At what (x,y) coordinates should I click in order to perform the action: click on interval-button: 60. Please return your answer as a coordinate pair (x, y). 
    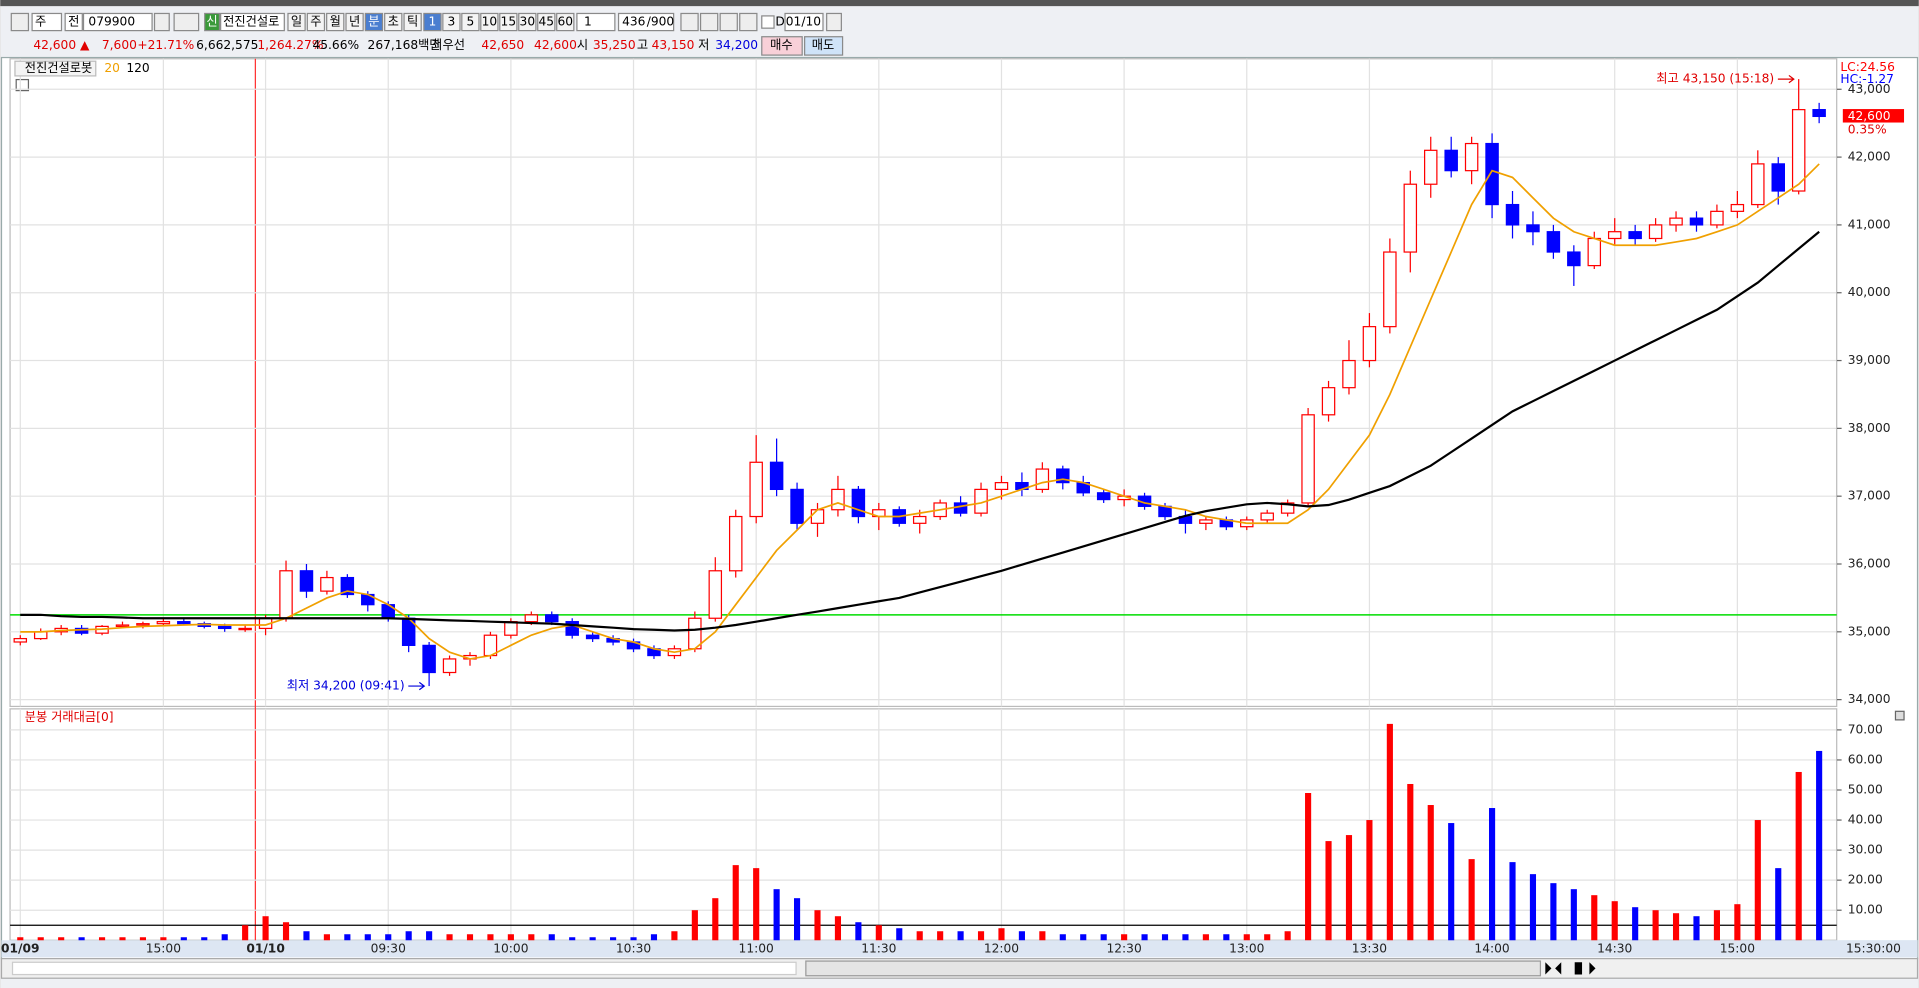
    Looking at the image, I should click on (565, 22).